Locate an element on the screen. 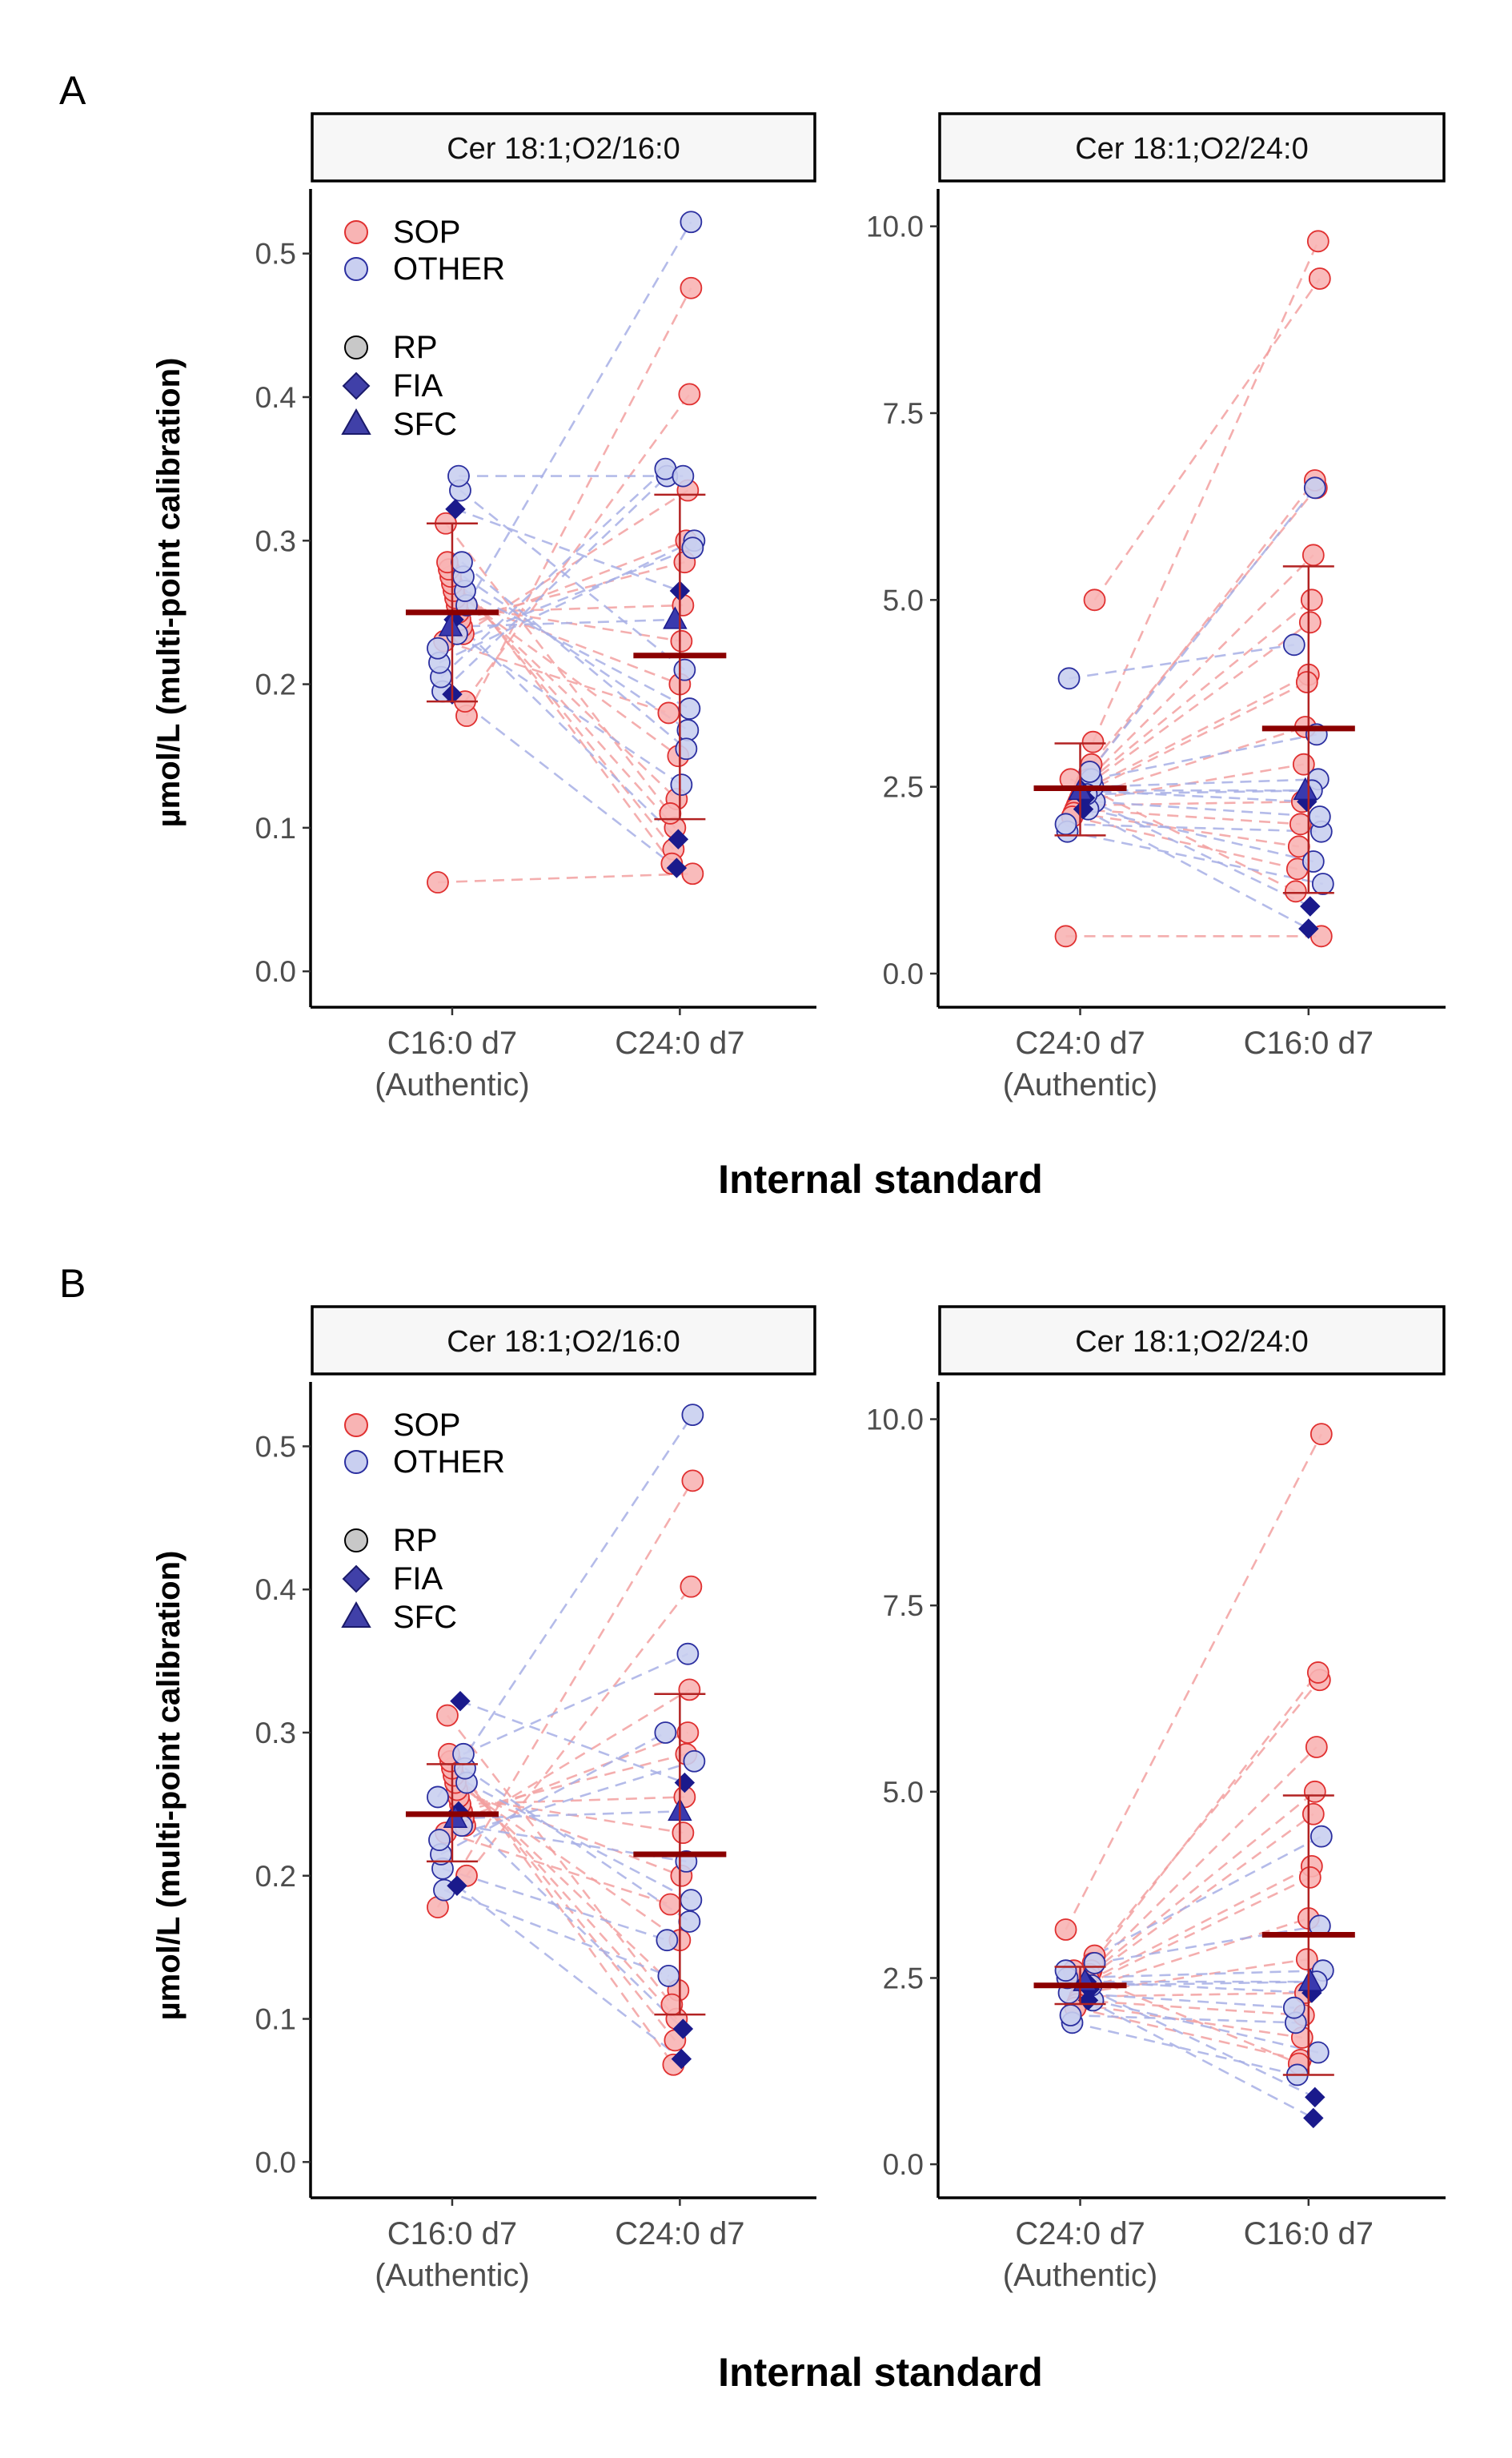 The width and height of the screenshot is (1512, 2458). facet-title: Cer 18:1;O2/16:0 is located at coordinates (564, 149).